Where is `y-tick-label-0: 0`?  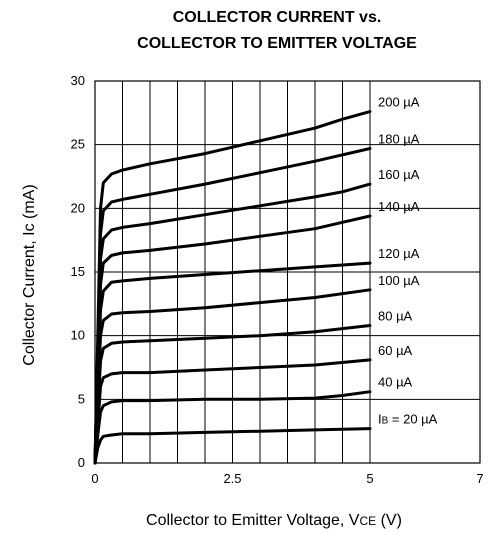
y-tick-label-0: 0 is located at coordinates (81, 462).